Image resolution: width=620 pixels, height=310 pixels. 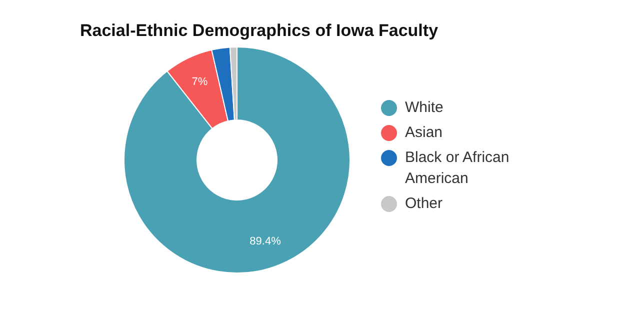 What do you see at coordinates (424, 132) in the screenshot?
I see `legend-label: Asian` at bounding box center [424, 132].